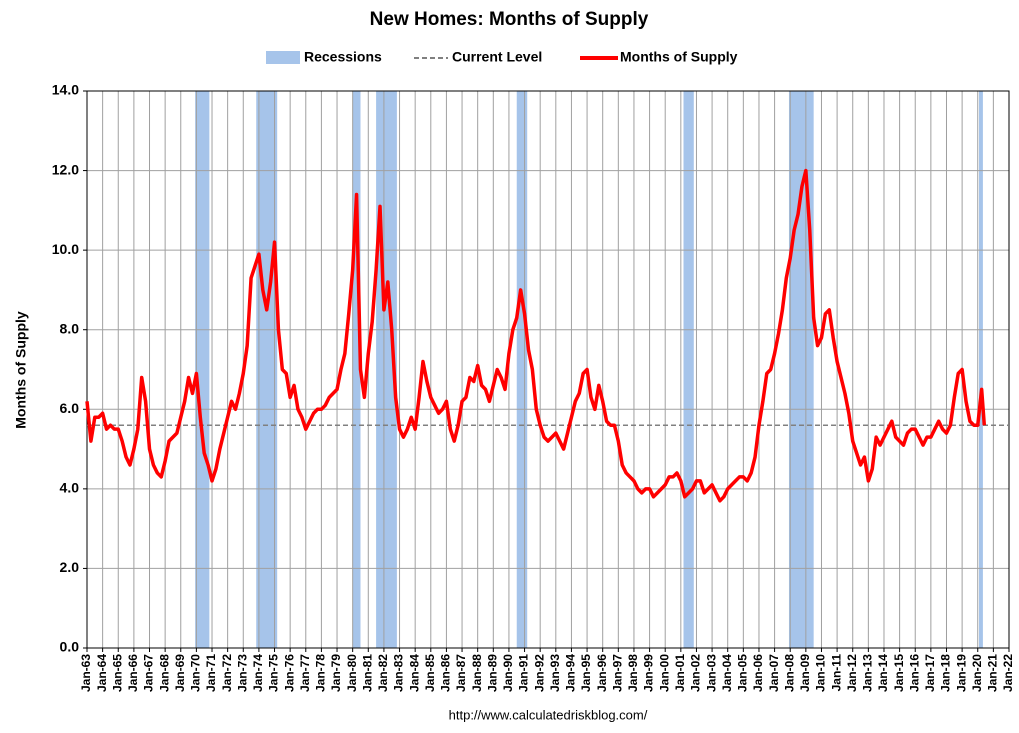  Describe the element at coordinates (70, 408) in the screenshot. I see `y-tick-label: 6.0` at that location.